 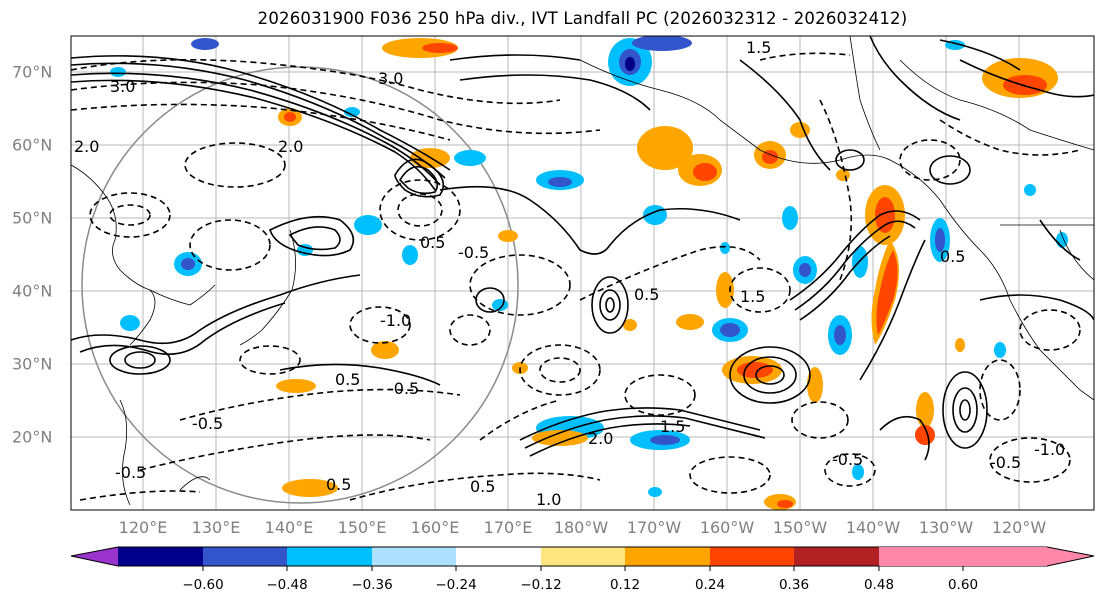 I want to click on colorbar, so click(x=582, y=558).